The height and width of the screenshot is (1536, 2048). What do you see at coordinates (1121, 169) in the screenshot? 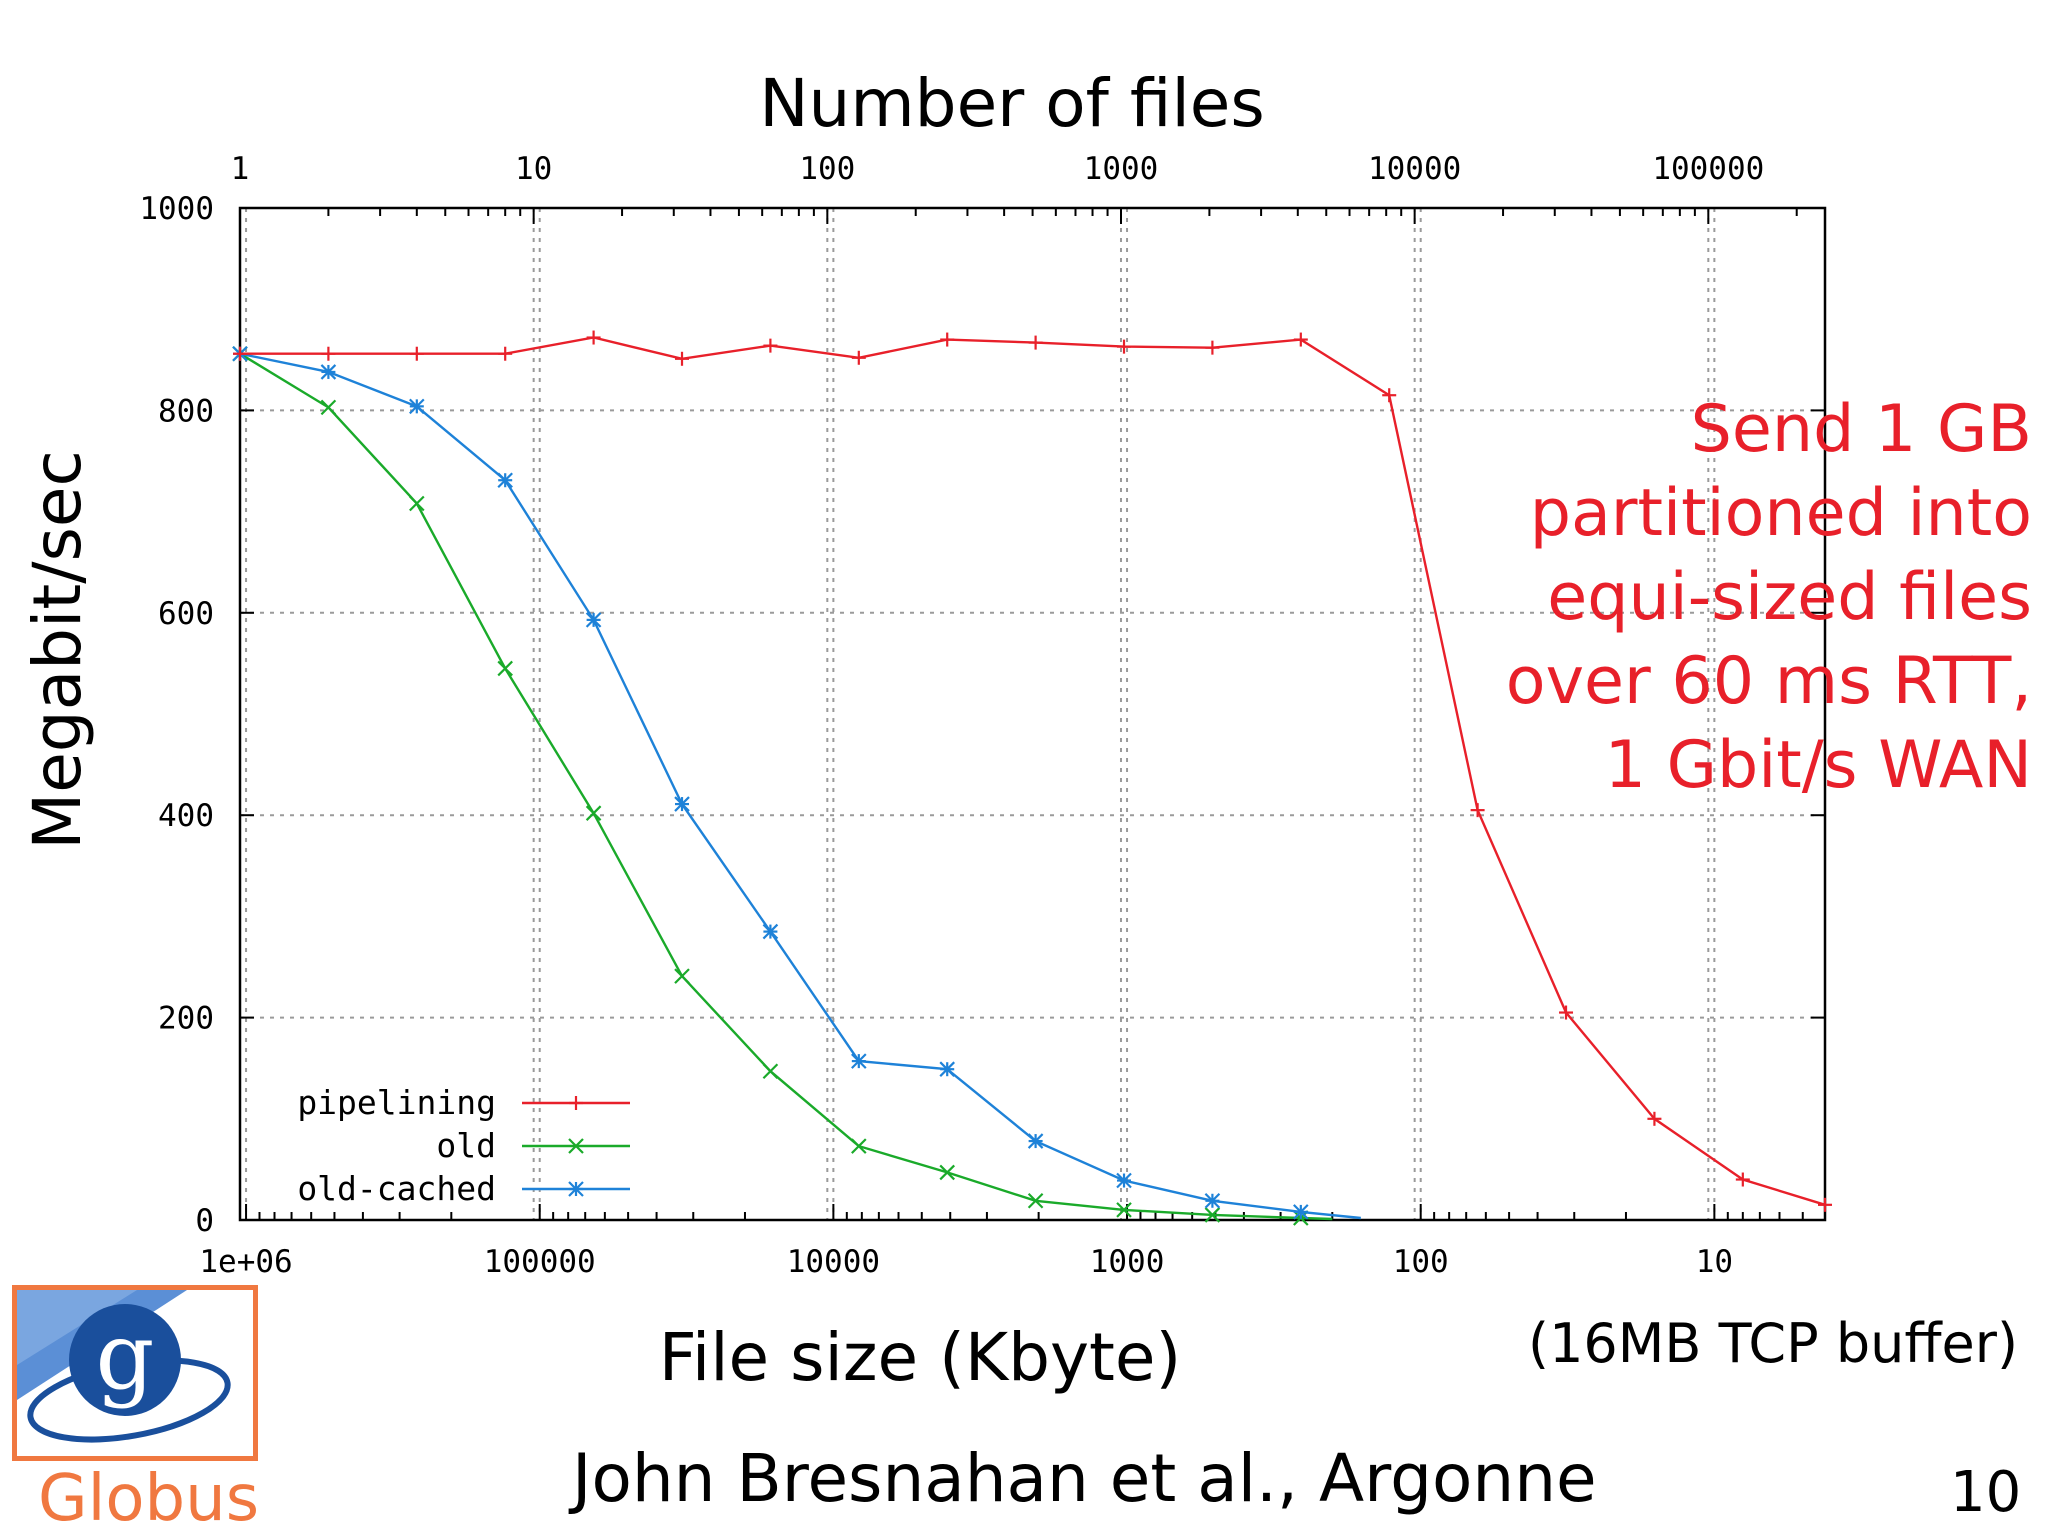
I see `x2-tick-label: 1000` at bounding box center [1121, 169].